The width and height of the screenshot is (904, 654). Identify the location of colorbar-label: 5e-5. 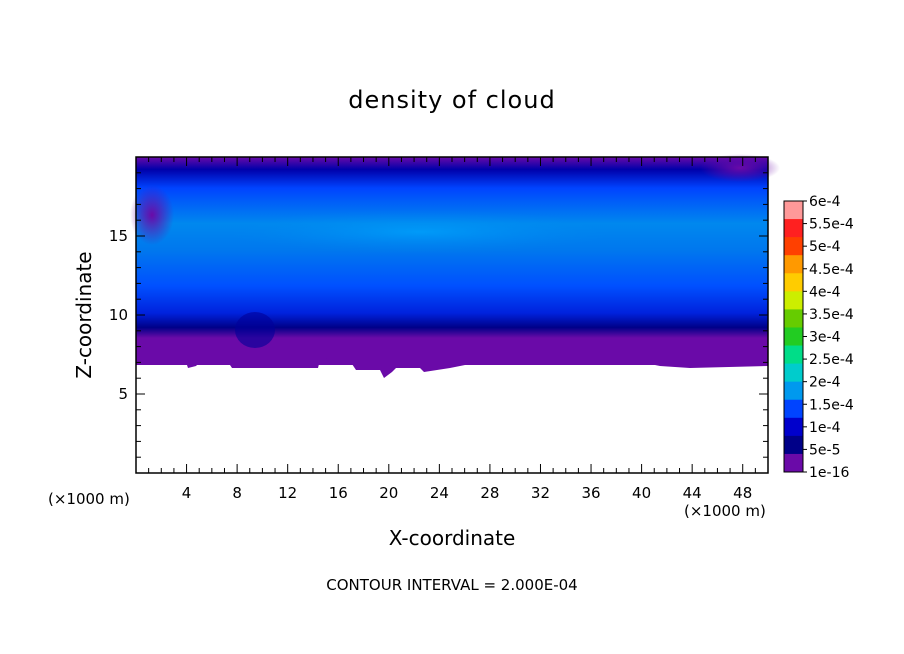
(824, 450).